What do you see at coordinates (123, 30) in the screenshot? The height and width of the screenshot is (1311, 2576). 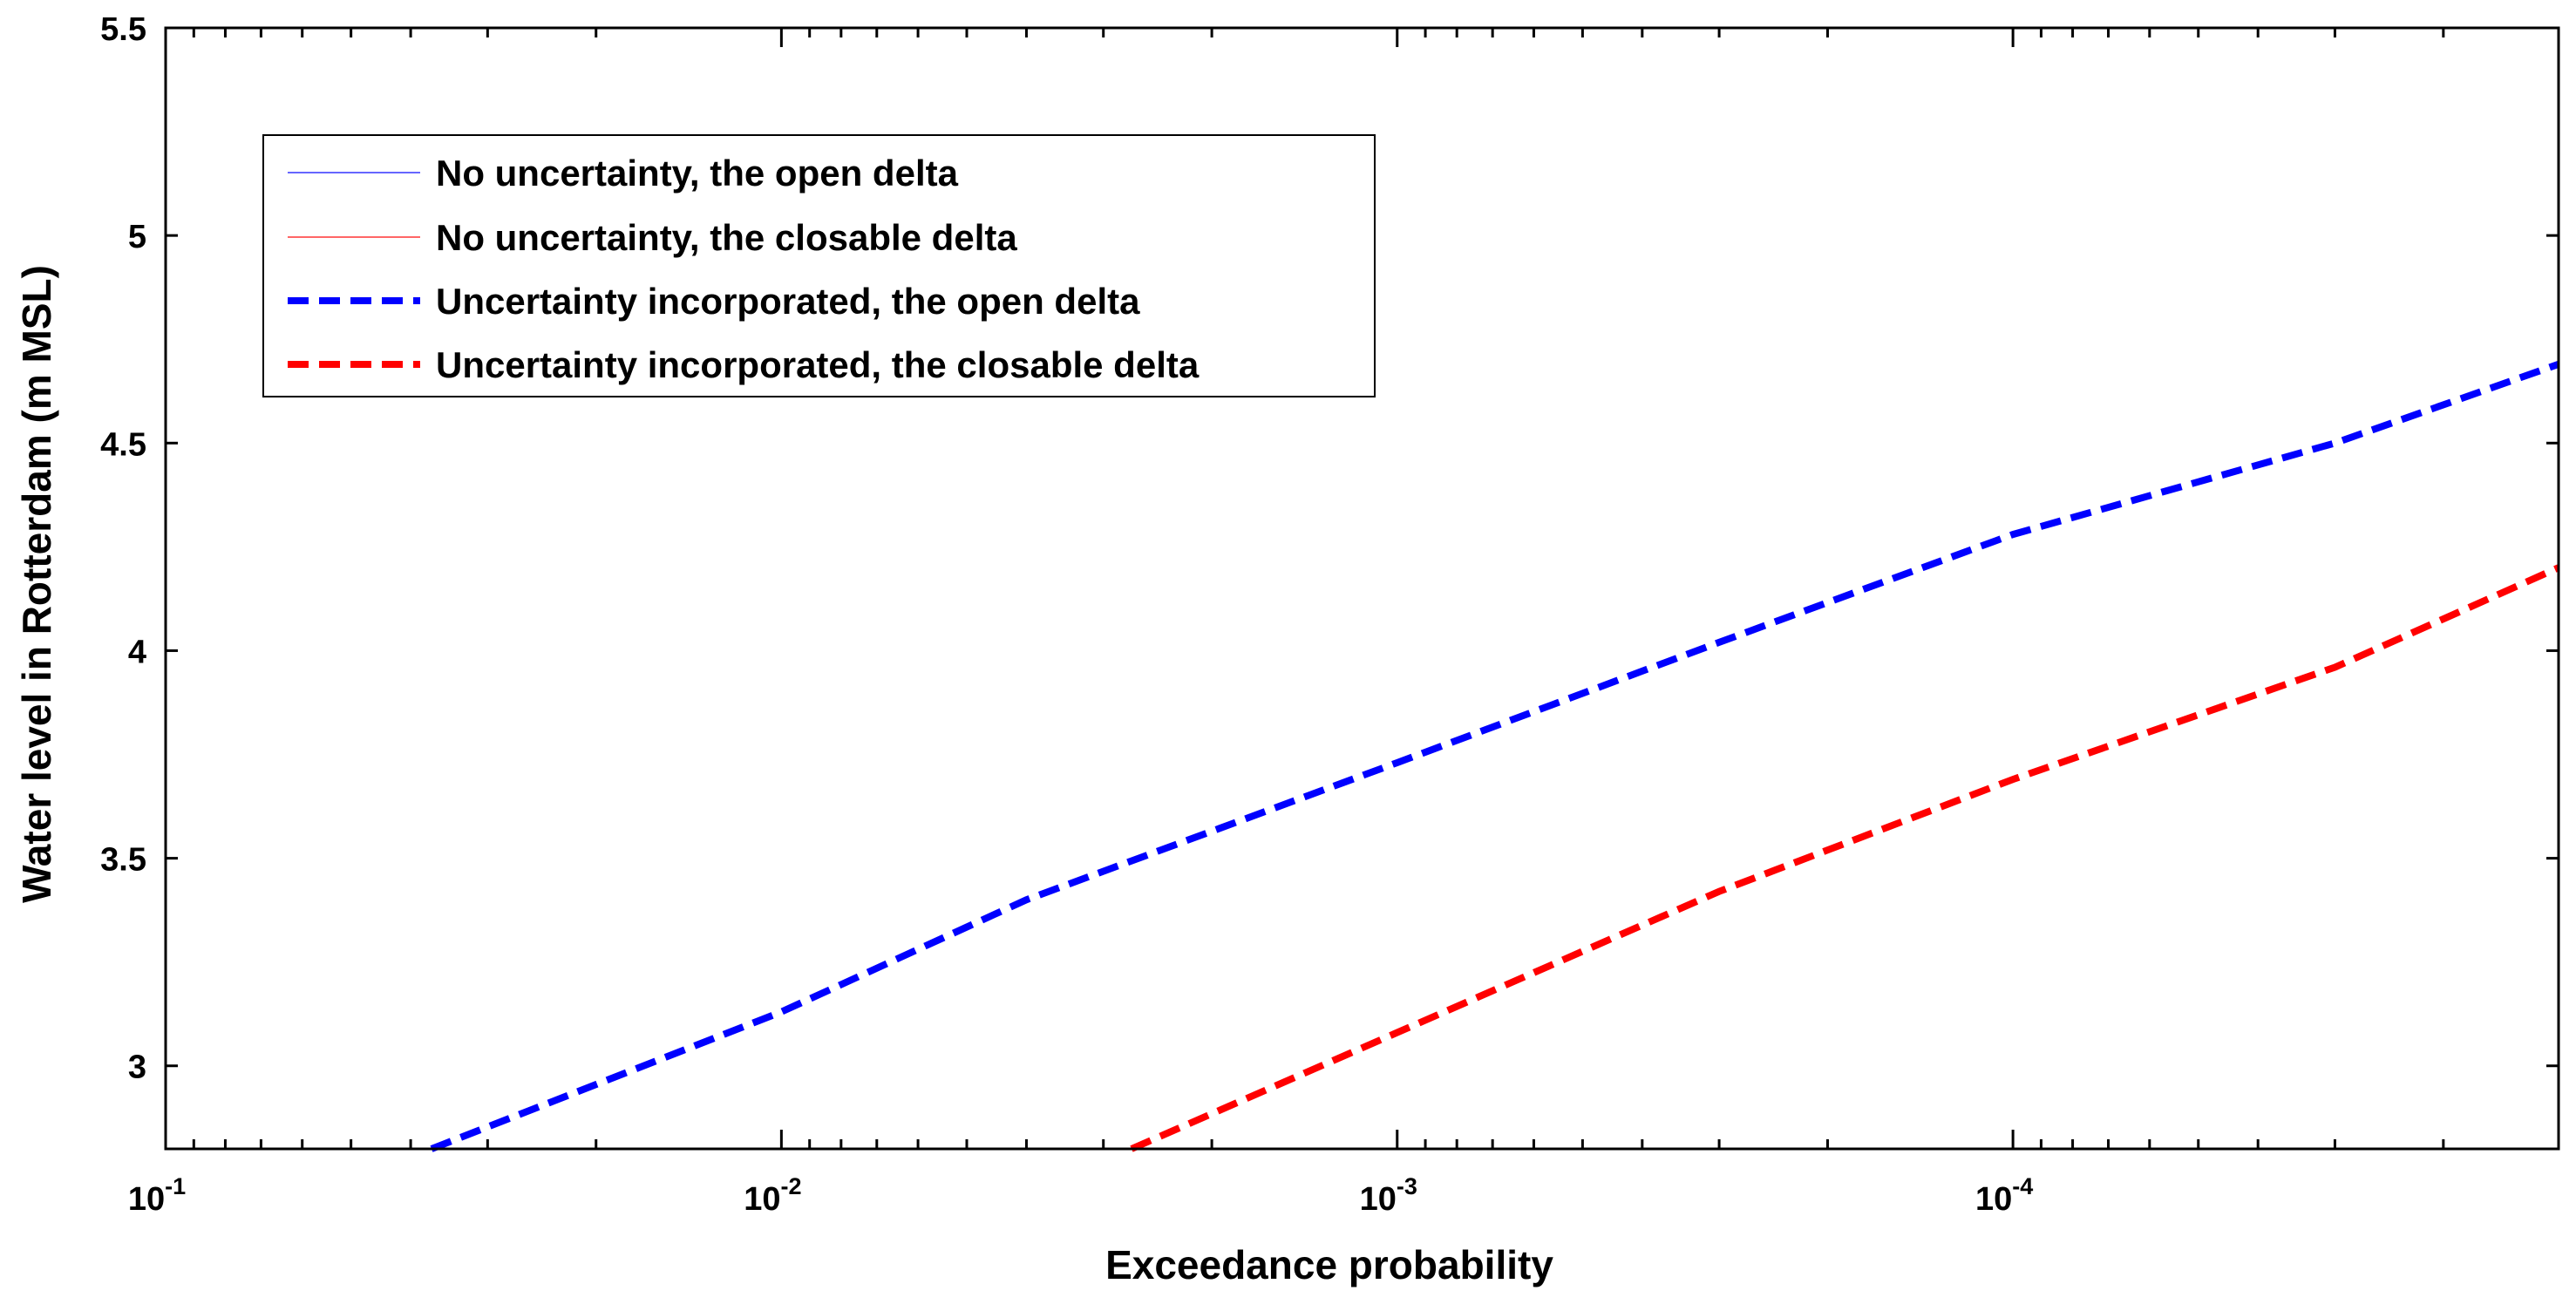 I see `y-tick-label-6: 5.5` at bounding box center [123, 30].